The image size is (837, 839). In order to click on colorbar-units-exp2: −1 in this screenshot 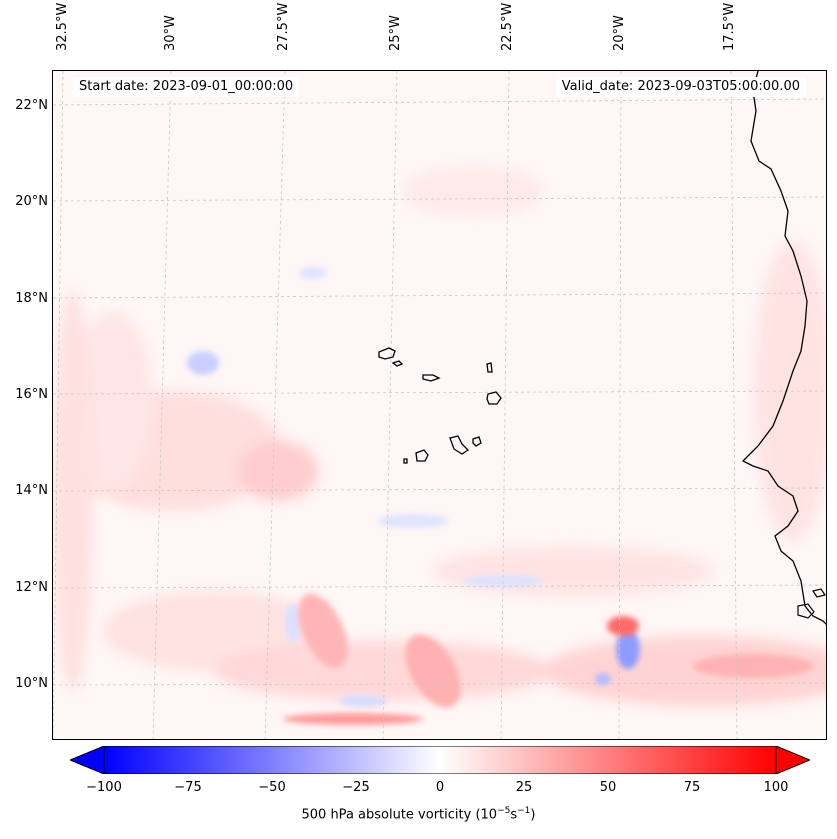, I will do `click(524, 811)`.